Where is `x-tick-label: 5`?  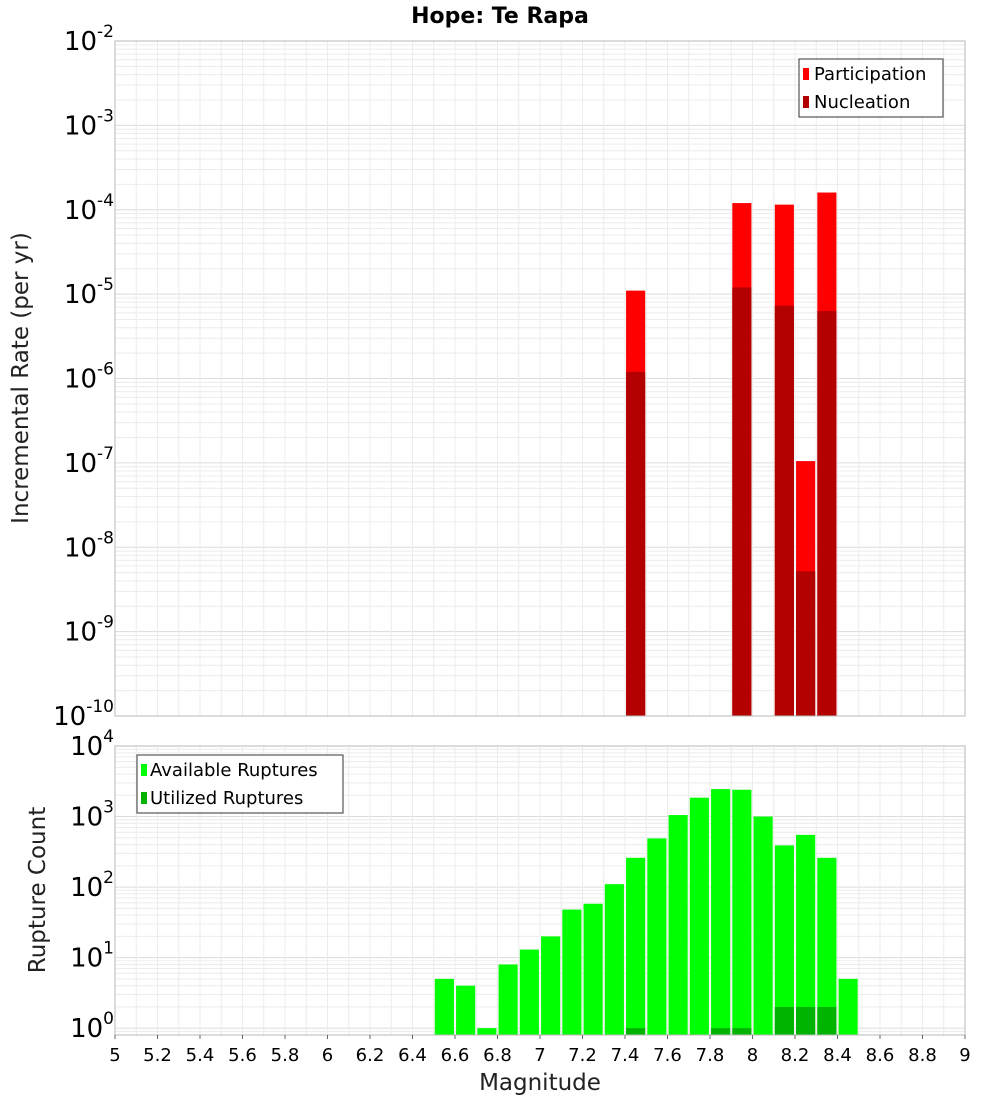
x-tick-label: 5 is located at coordinates (114, 1055).